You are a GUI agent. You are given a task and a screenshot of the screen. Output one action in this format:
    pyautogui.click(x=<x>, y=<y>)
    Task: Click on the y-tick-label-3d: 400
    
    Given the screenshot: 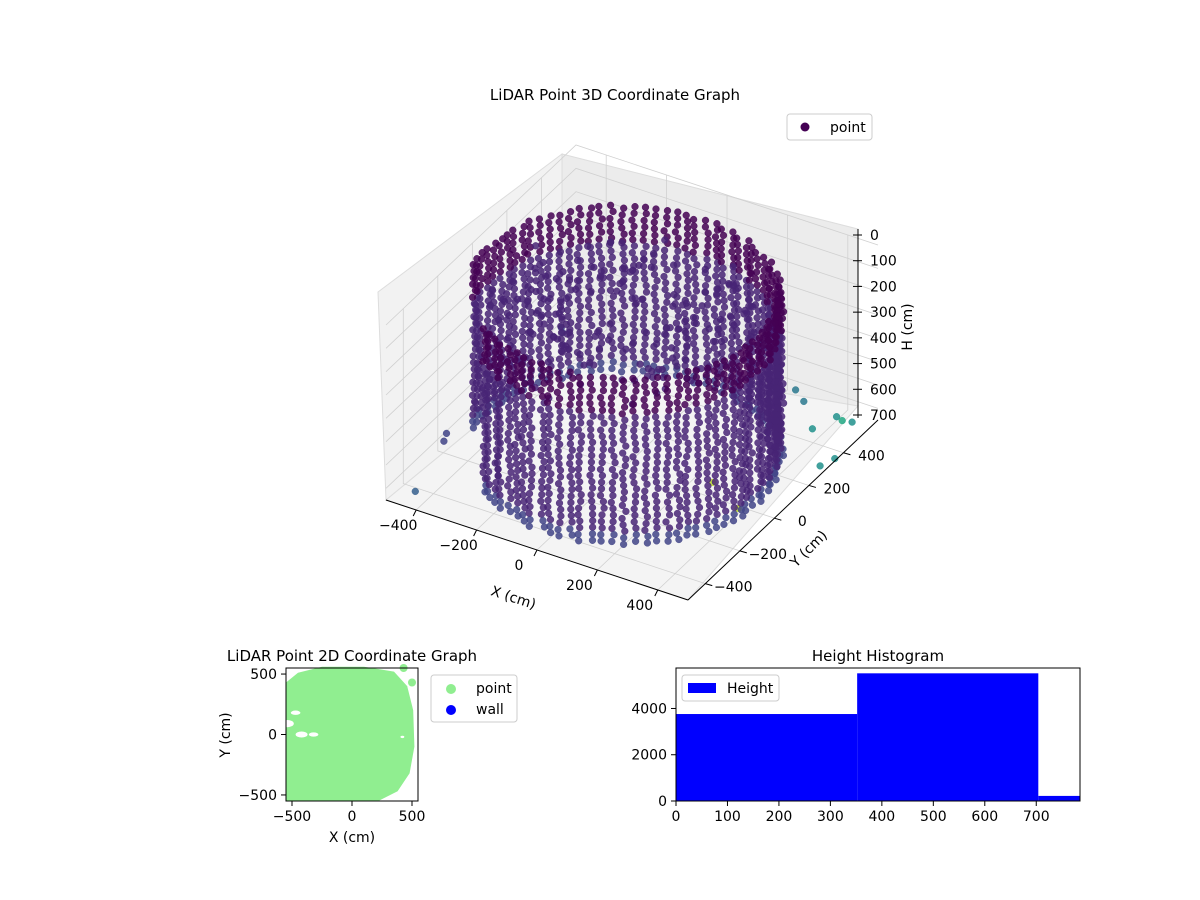 What is the action you would take?
    pyautogui.click(x=871, y=457)
    